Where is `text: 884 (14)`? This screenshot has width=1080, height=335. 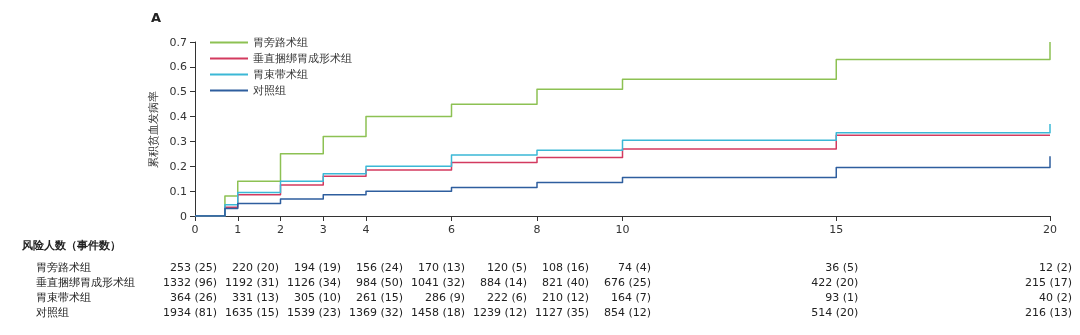
text: 884 (14) is located at coordinates (503, 282).